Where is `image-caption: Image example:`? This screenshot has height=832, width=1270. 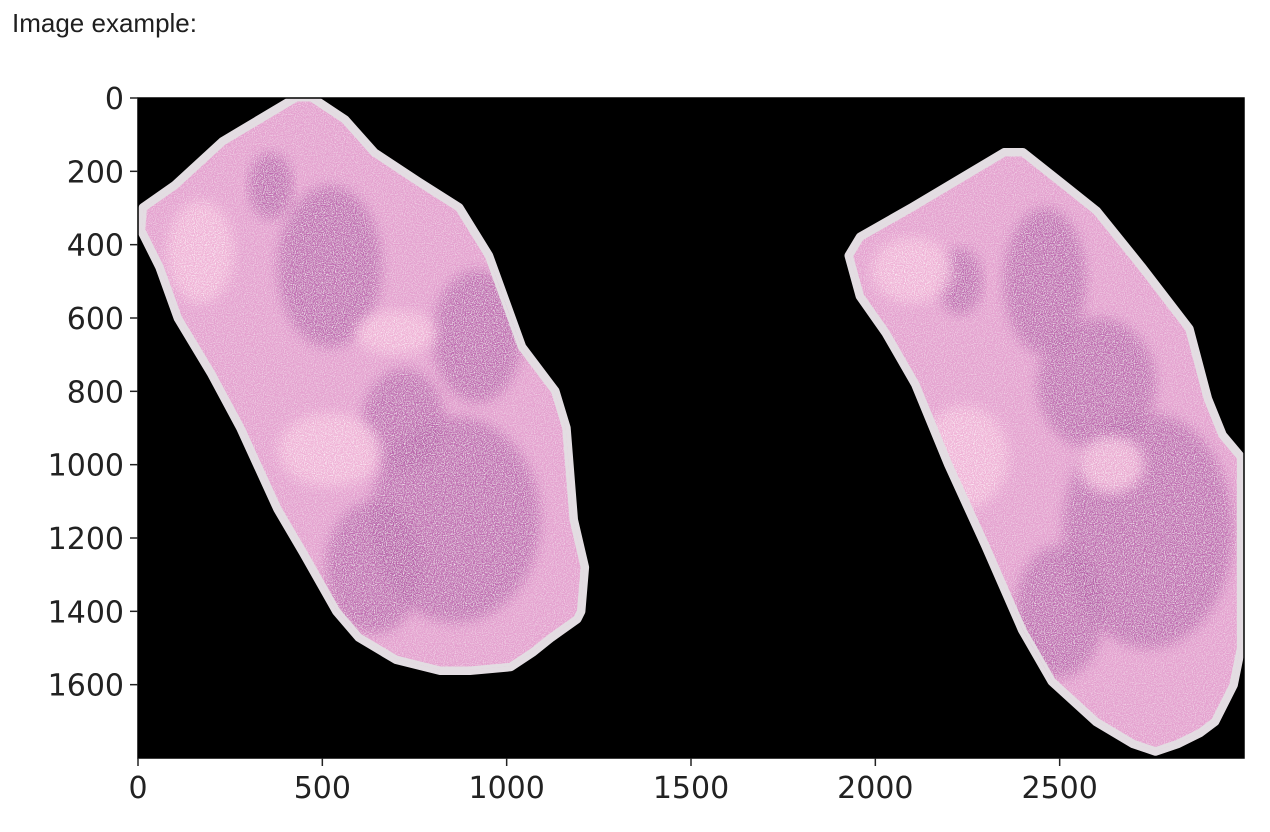
image-caption: Image example: is located at coordinates (104, 23).